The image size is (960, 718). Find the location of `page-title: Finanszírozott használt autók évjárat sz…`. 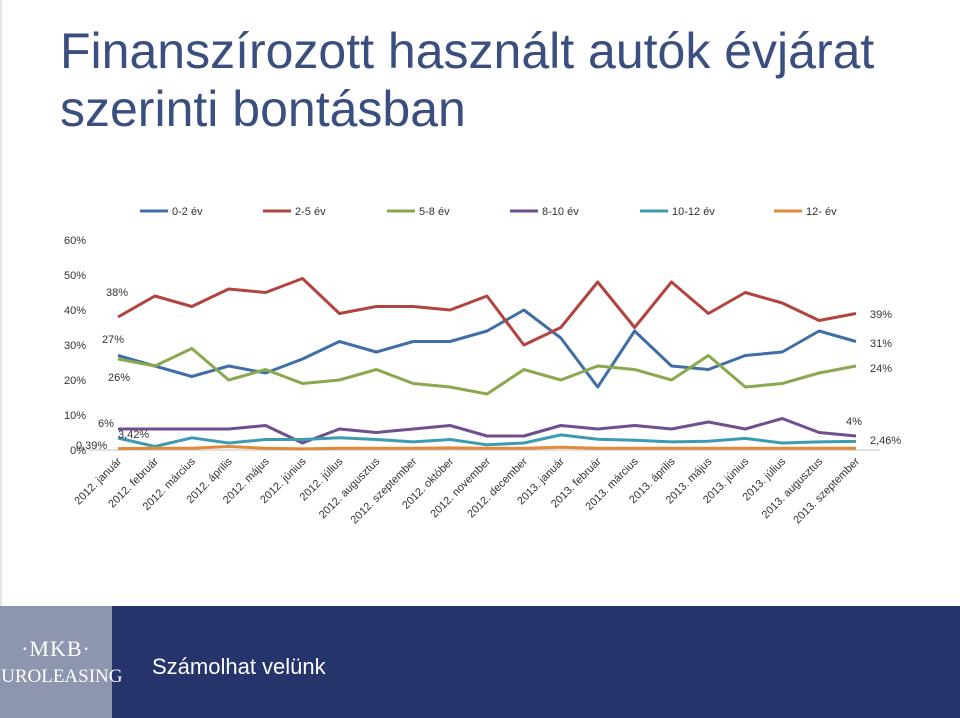

page-title: Finanszírozott használt autók évjárat sz… is located at coordinates (467, 80).